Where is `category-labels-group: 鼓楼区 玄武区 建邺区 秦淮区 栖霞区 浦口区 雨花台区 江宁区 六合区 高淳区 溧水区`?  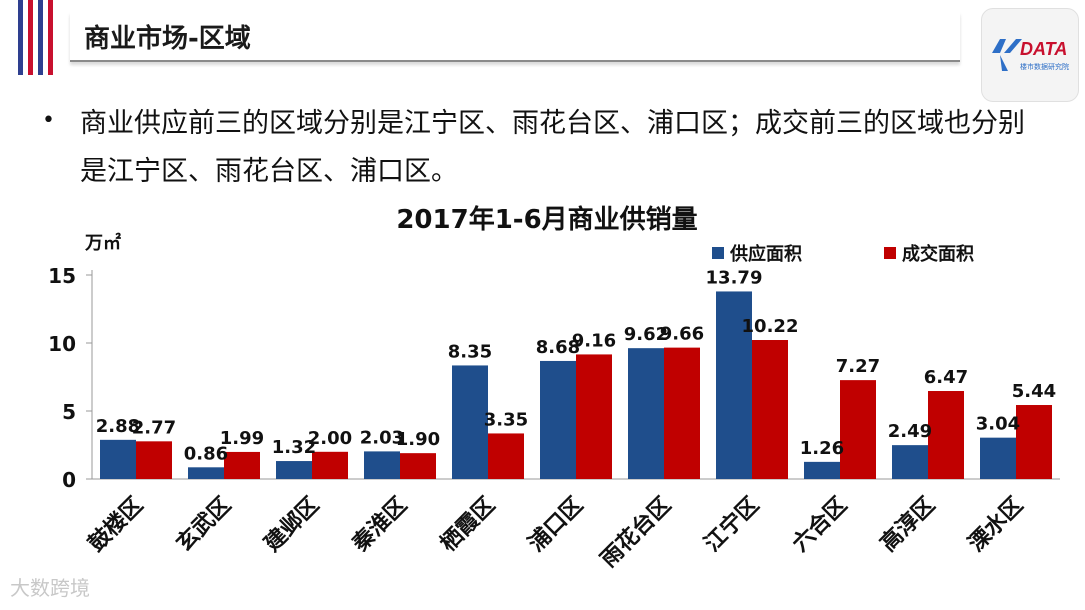 category-labels-group: 鼓楼区 玄武区 建邺区 秦淮区 栖霞区 浦口区 雨花台区 江宁区 六合区 高淳区 溧水区 is located at coordinates (556, 532).